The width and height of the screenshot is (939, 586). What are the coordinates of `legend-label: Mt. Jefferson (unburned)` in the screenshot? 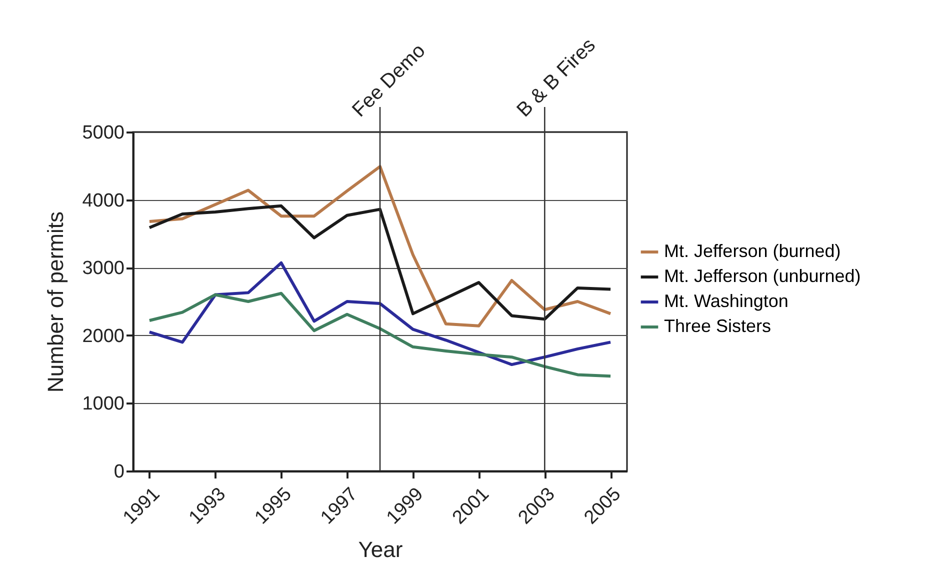 It's located at (762, 276).